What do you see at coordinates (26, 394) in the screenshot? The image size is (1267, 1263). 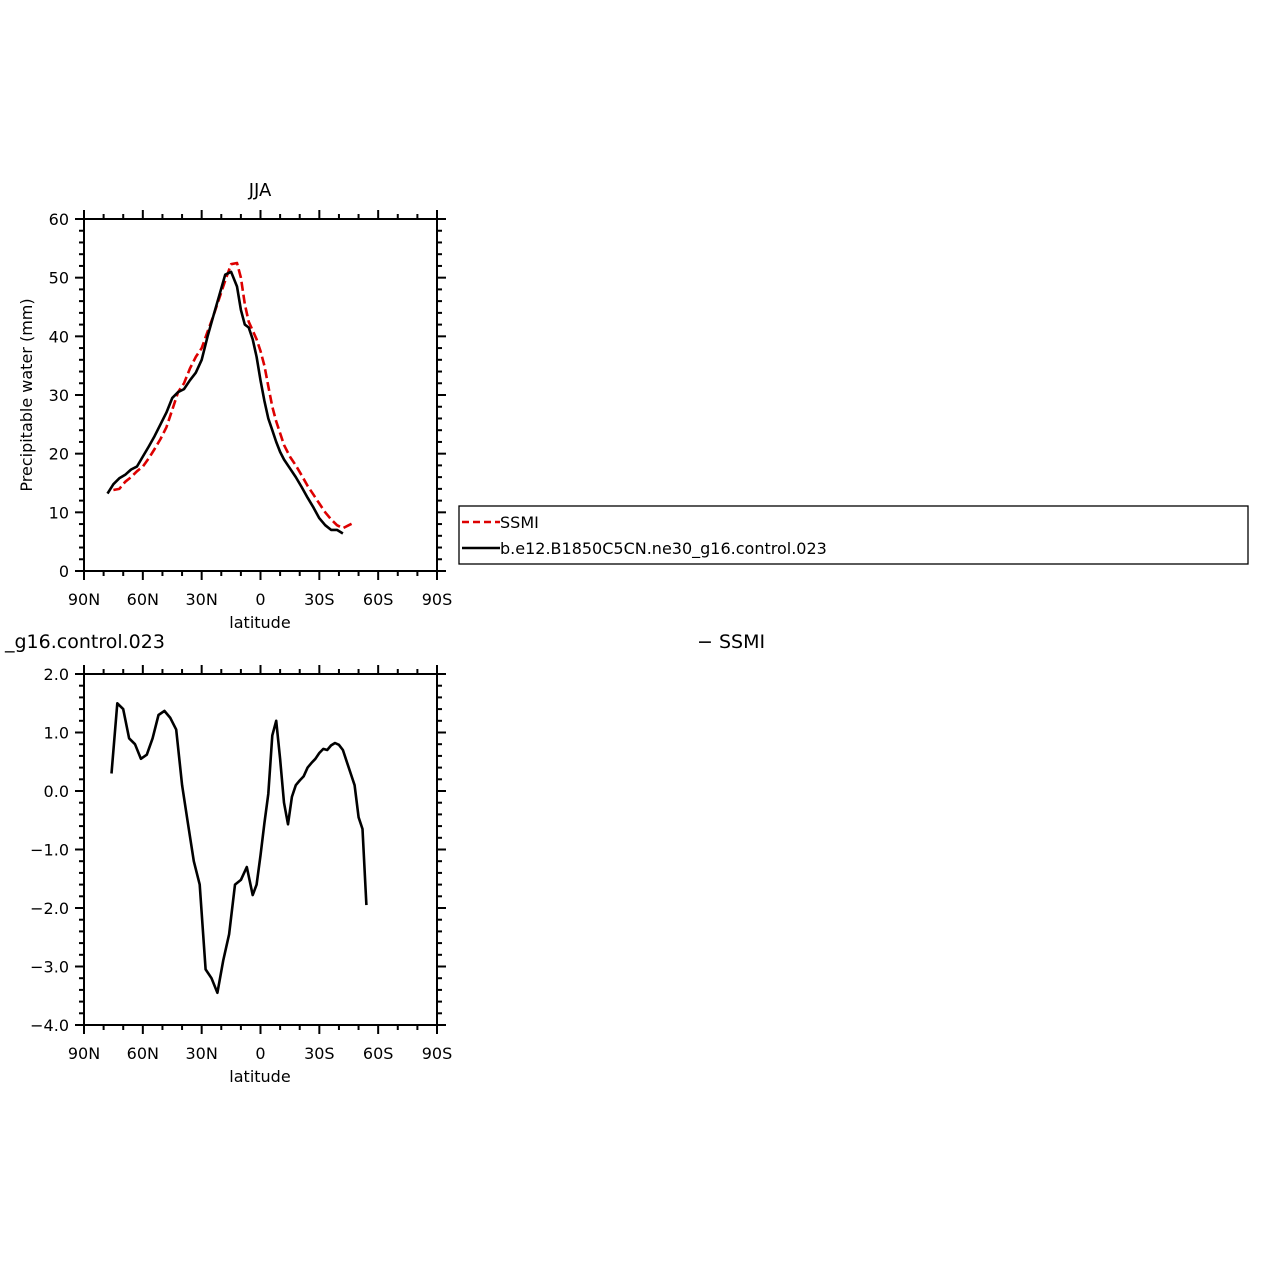 I see `top-ylabel: Precipitable water (mm)` at bounding box center [26, 394].